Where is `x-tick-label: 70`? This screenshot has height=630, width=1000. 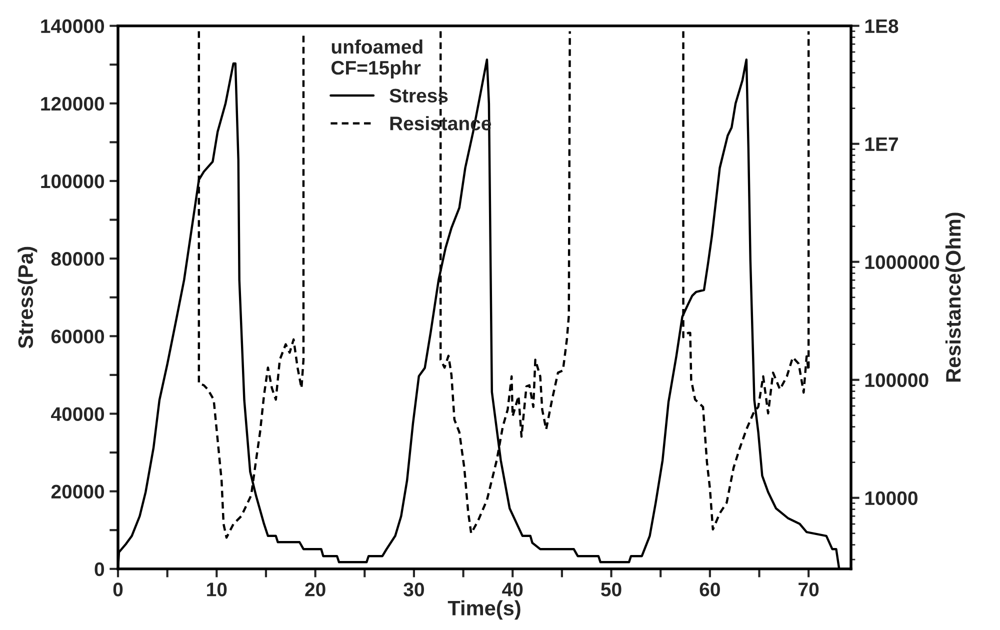 x-tick-label: 70 is located at coordinates (808, 589).